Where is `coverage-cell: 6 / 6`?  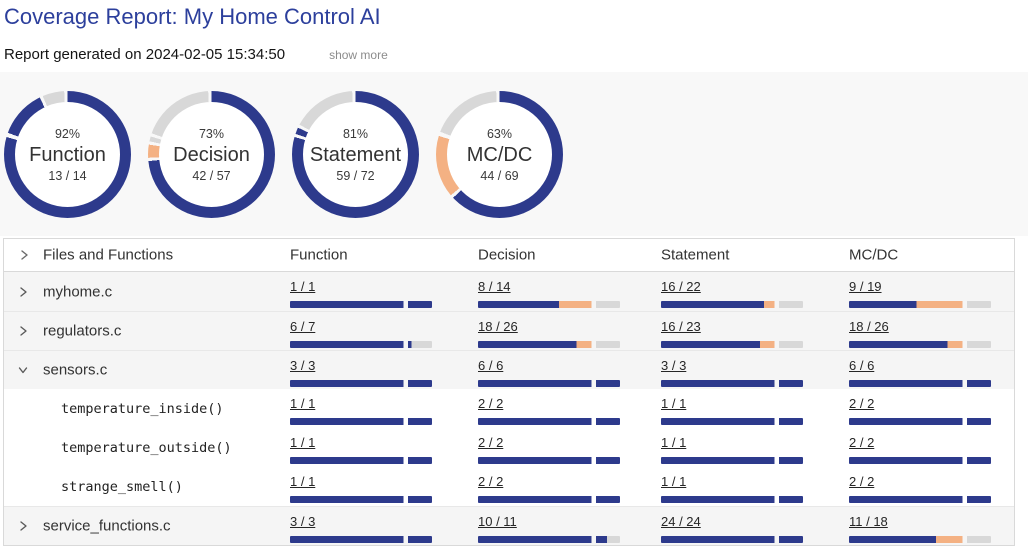 coverage-cell: 6 / 6 is located at coordinates (549, 372).